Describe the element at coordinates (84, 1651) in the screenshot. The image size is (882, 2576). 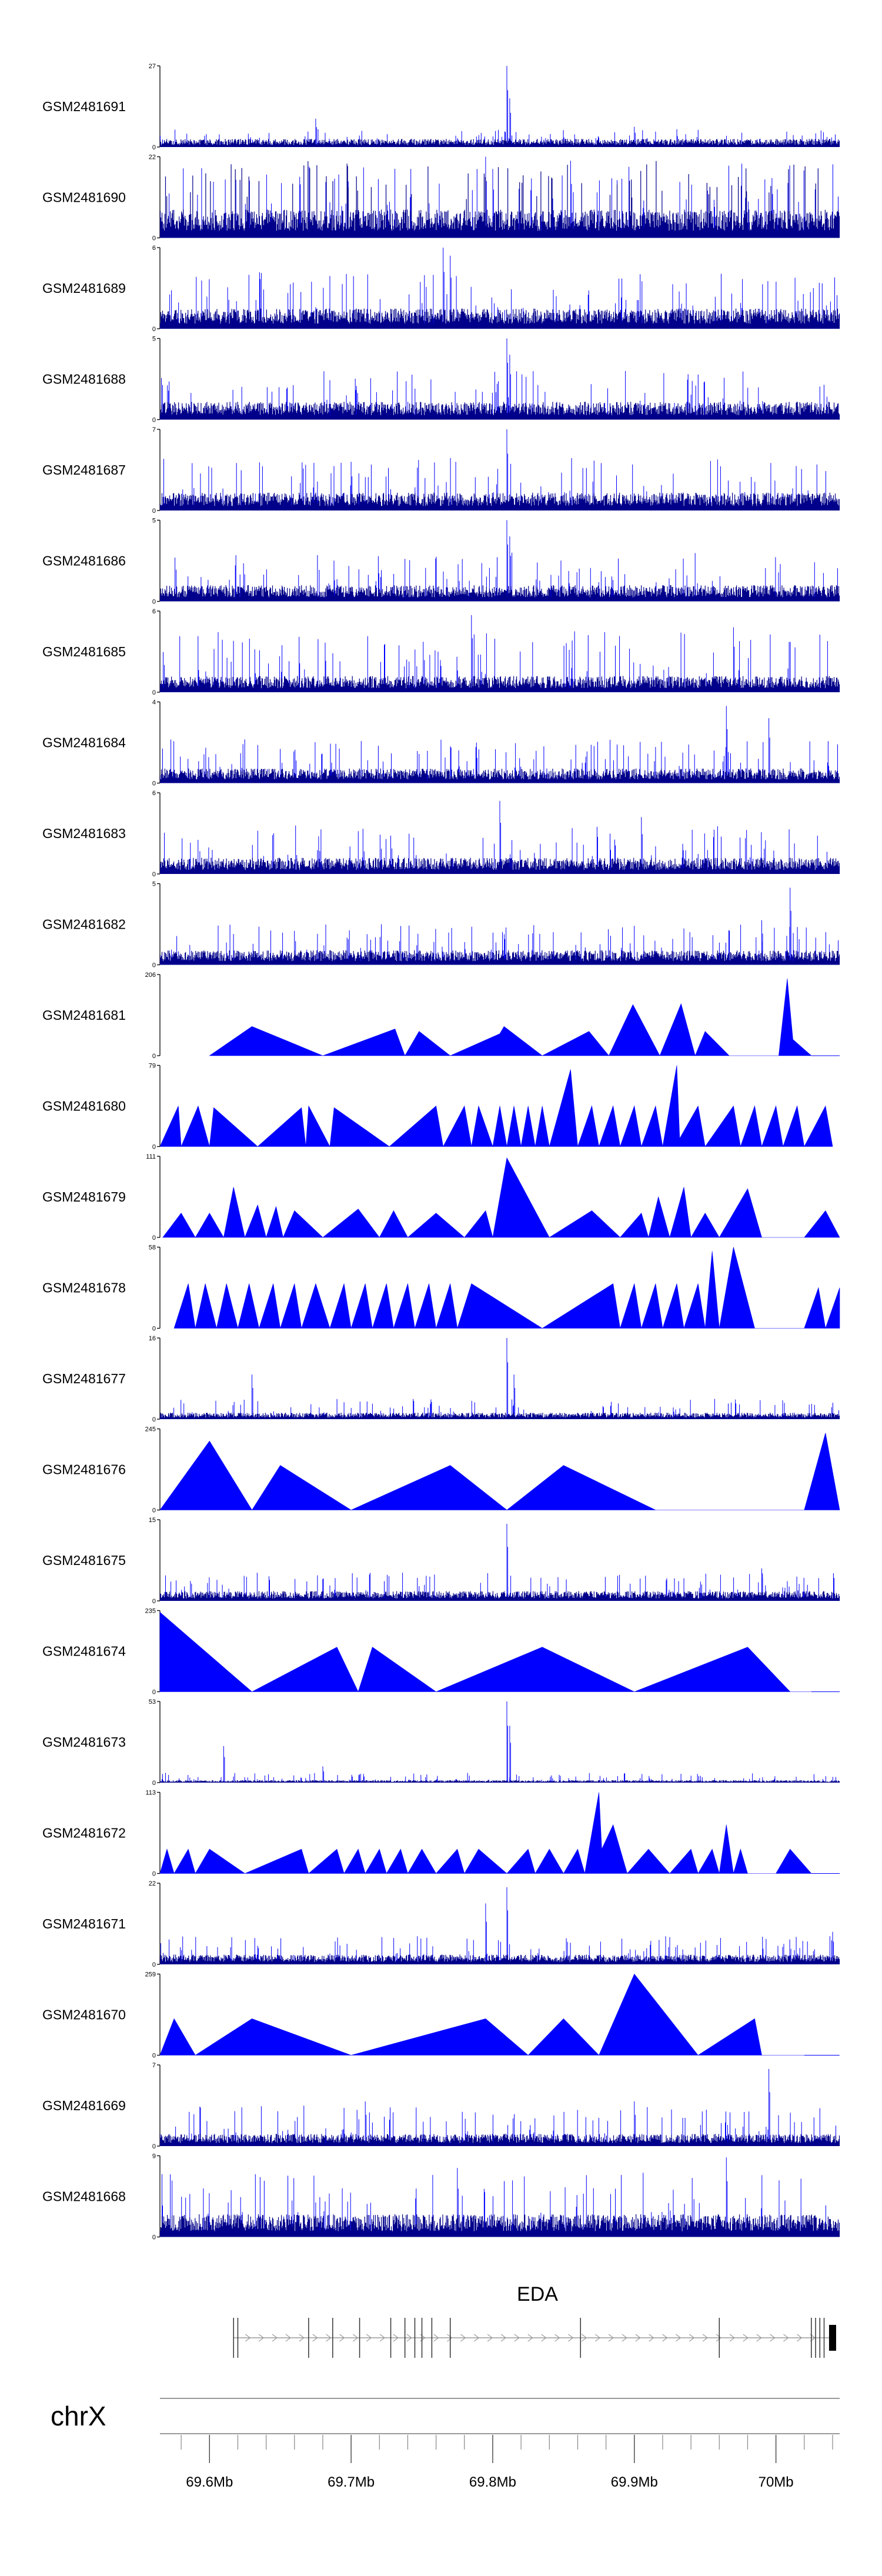
I see `track-label: GSM2481674` at that location.